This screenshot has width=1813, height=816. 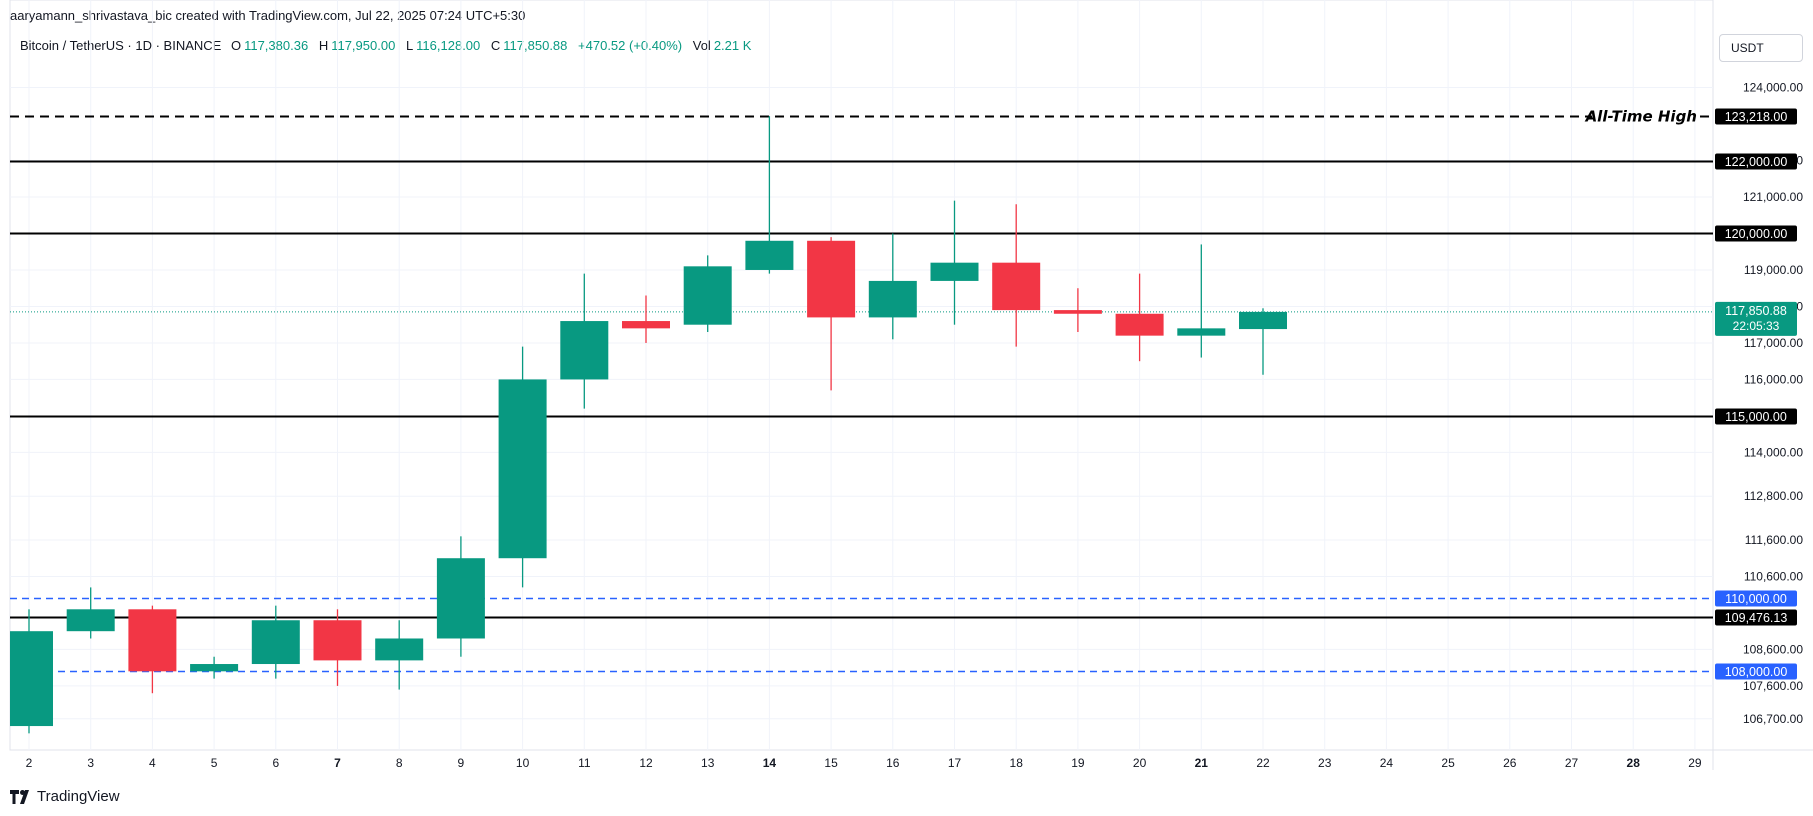 I want to click on time-tick-label: 26, so click(x=1510, y=763).